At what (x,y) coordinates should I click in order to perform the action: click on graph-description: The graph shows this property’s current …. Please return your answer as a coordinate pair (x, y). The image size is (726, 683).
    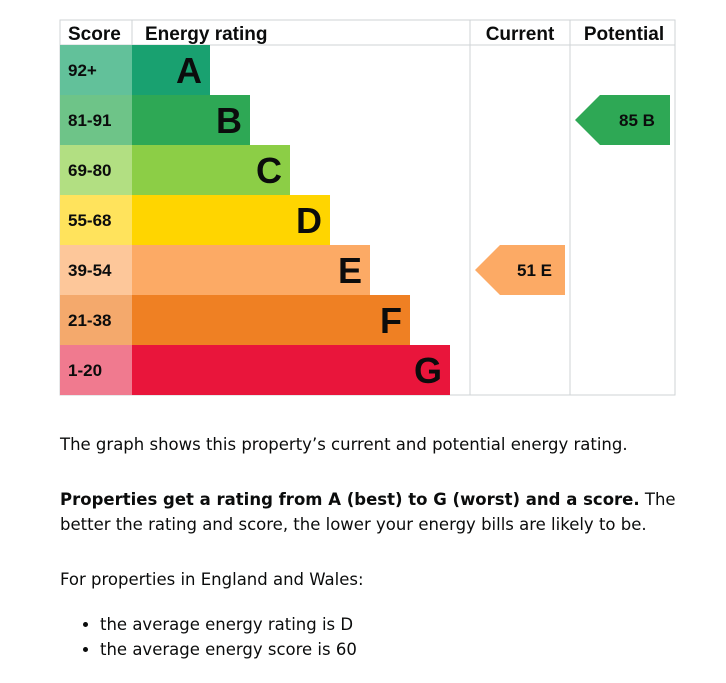
    Looking at the image, I should click on (344, 444).